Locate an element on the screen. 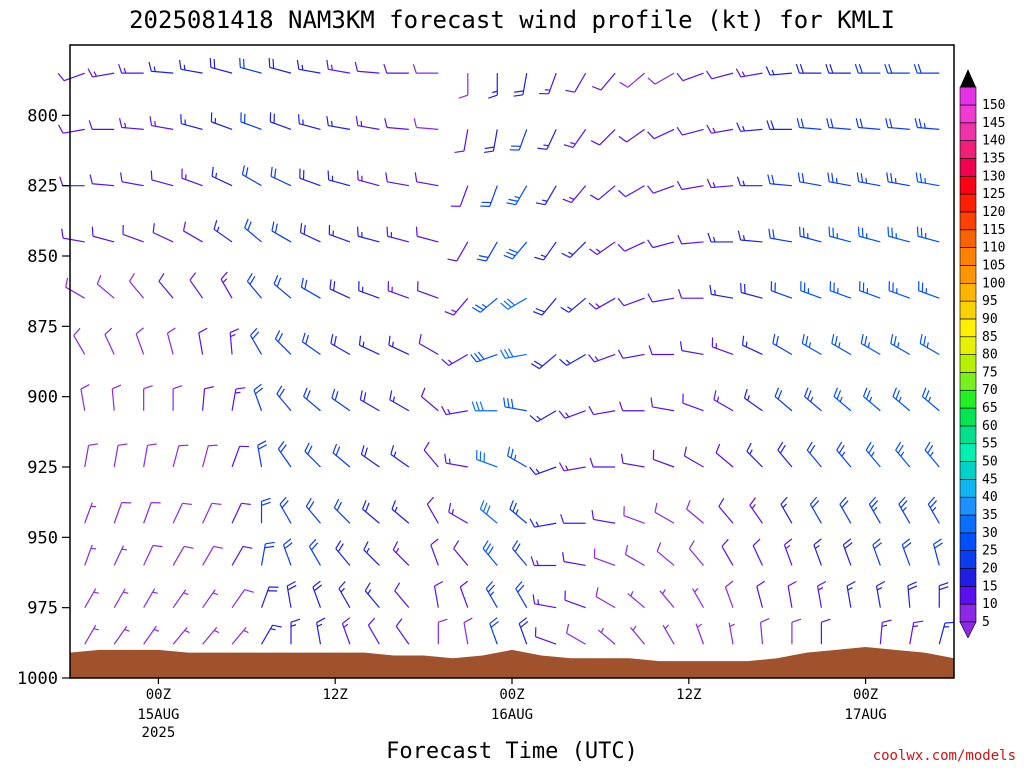 The width and height of the screenshot is (1024, 768). colorbar-top-arrow is located at coordinates (968, 78).